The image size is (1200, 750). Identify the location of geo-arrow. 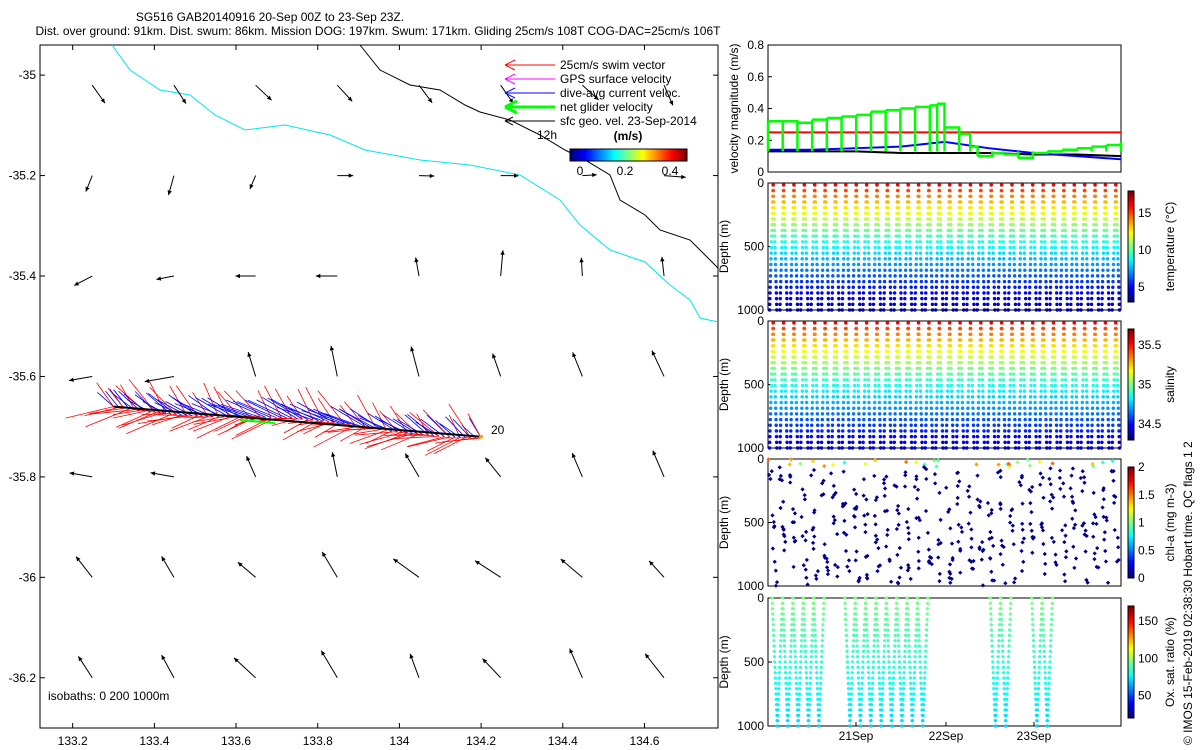
(675, 177).